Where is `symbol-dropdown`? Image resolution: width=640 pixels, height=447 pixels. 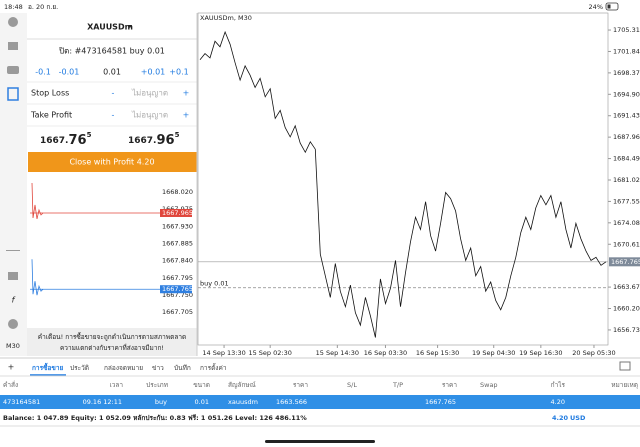
symbol-dropdown is located at coordinates (130, 26).